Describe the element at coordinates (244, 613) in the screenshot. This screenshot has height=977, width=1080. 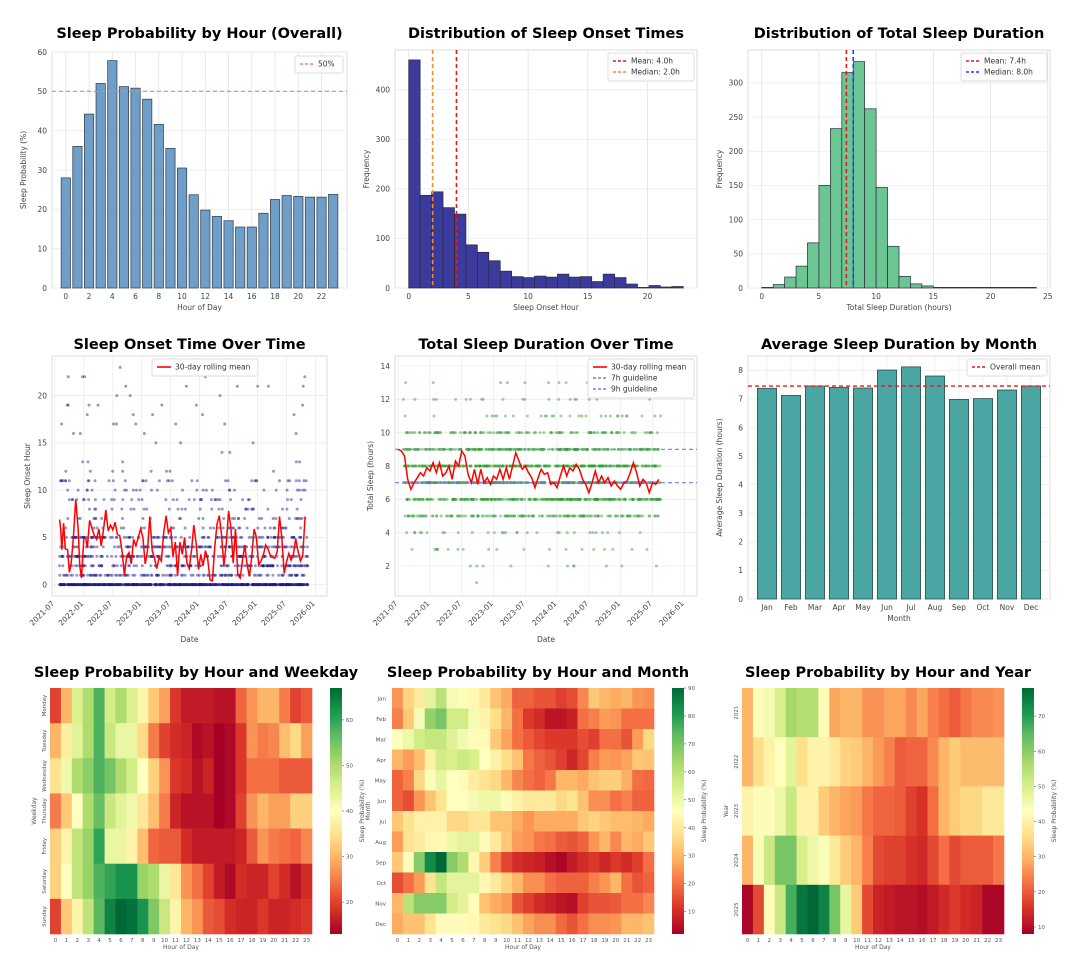
I see `x-tick-label: 2025-01` at that location.